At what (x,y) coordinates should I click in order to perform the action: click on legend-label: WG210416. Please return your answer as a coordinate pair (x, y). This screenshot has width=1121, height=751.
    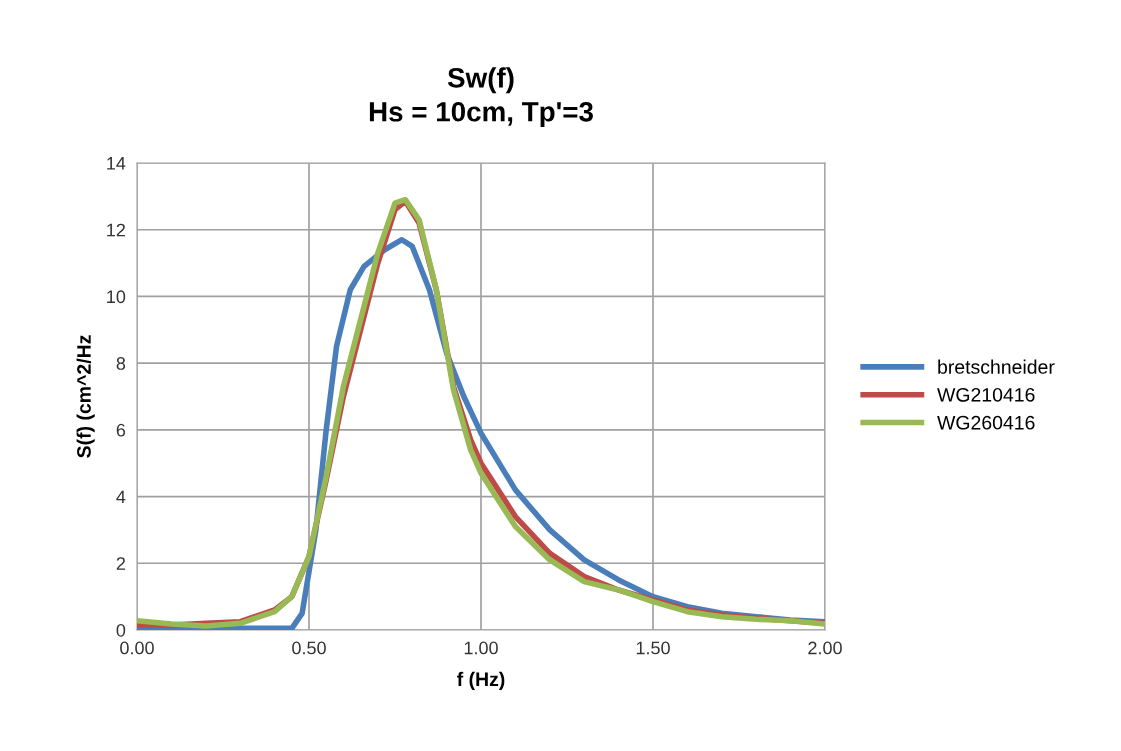
    Looking at the image, I should click on (986, 394).